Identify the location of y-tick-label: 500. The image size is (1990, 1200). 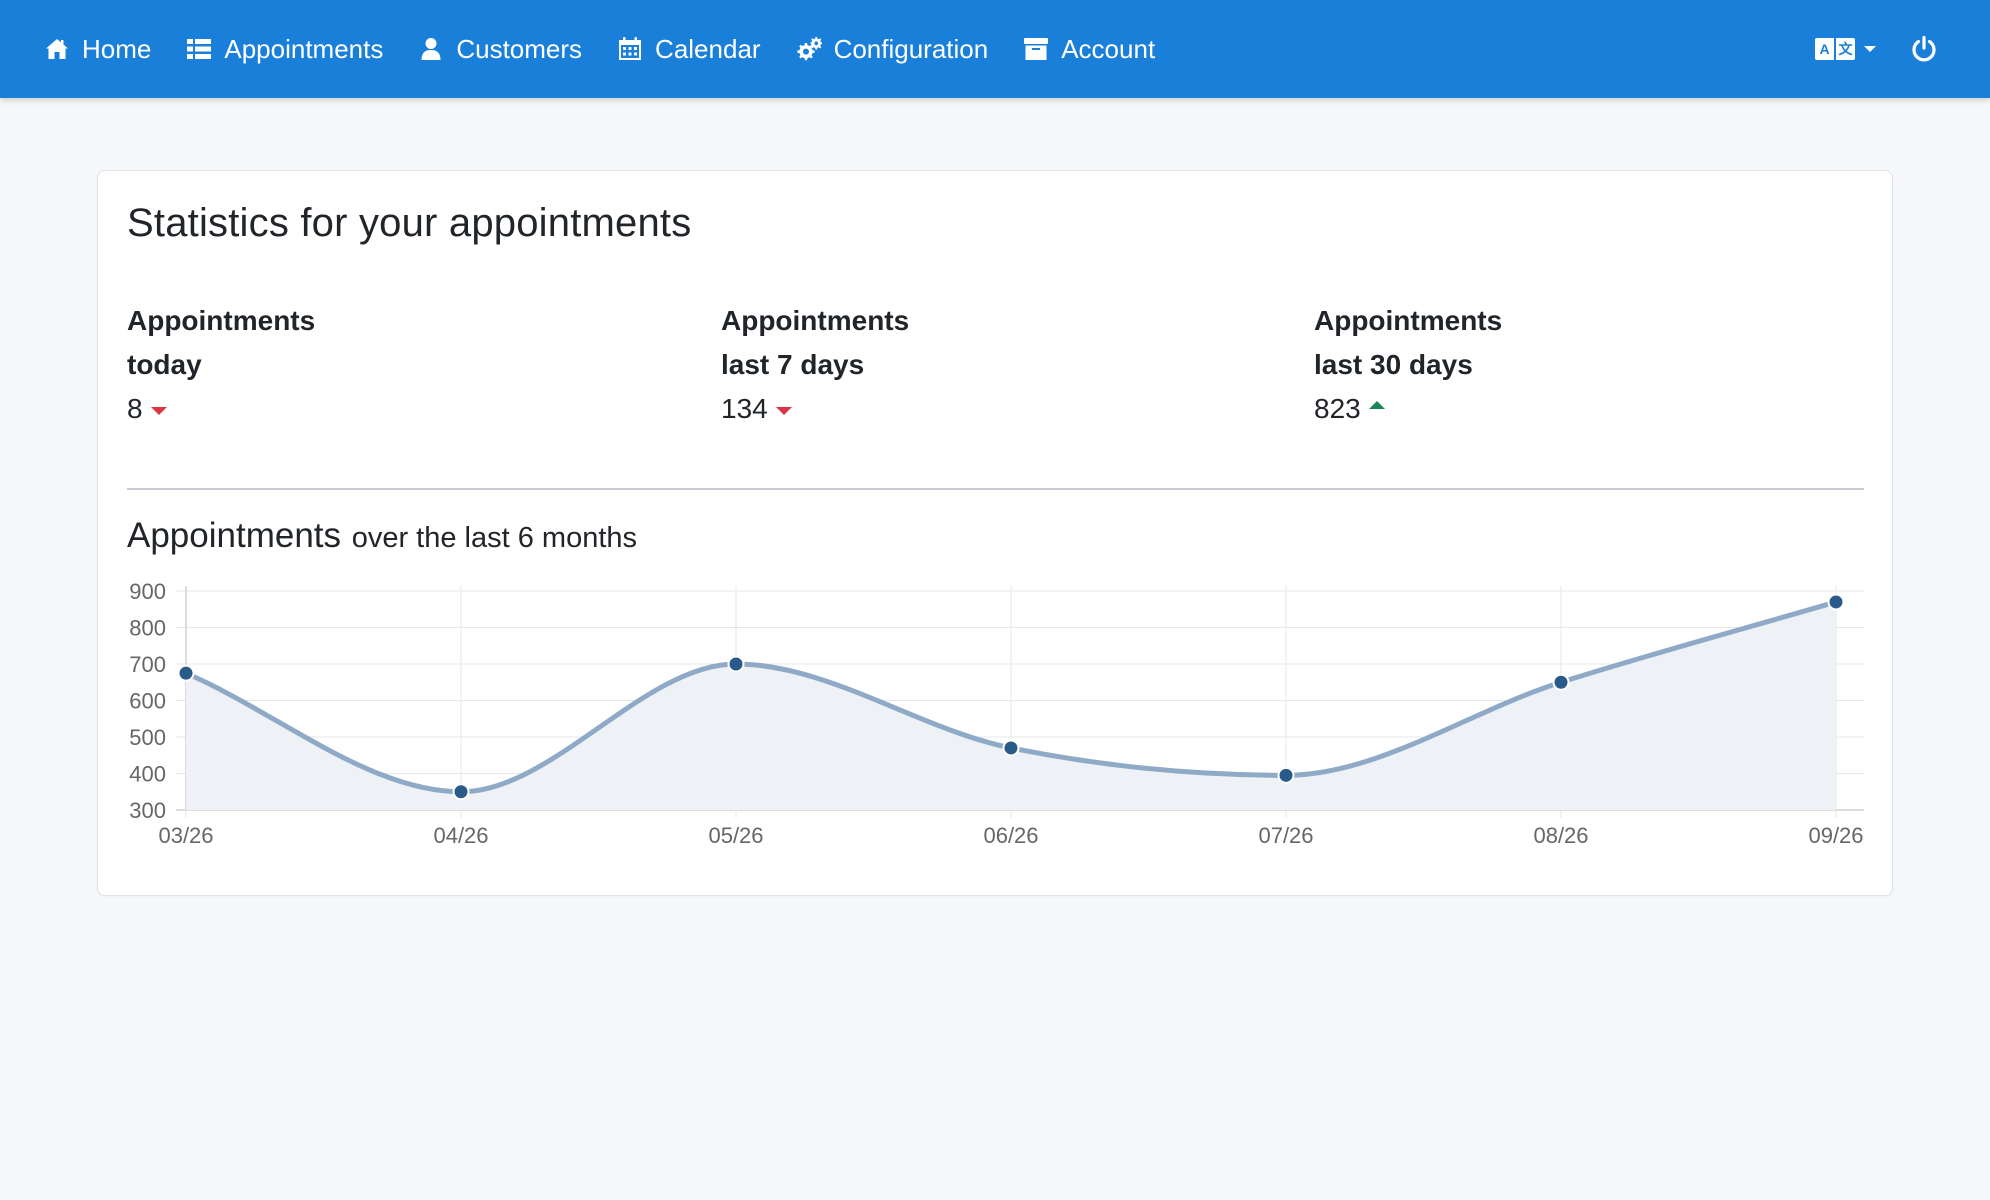
(147, 737).